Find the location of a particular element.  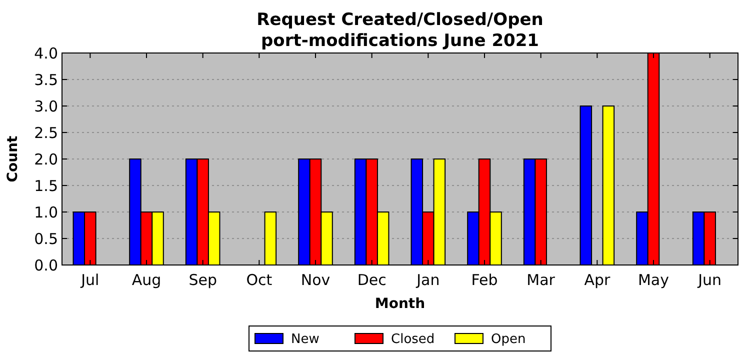

legend-label: Open is located at coordinates (508, 340).